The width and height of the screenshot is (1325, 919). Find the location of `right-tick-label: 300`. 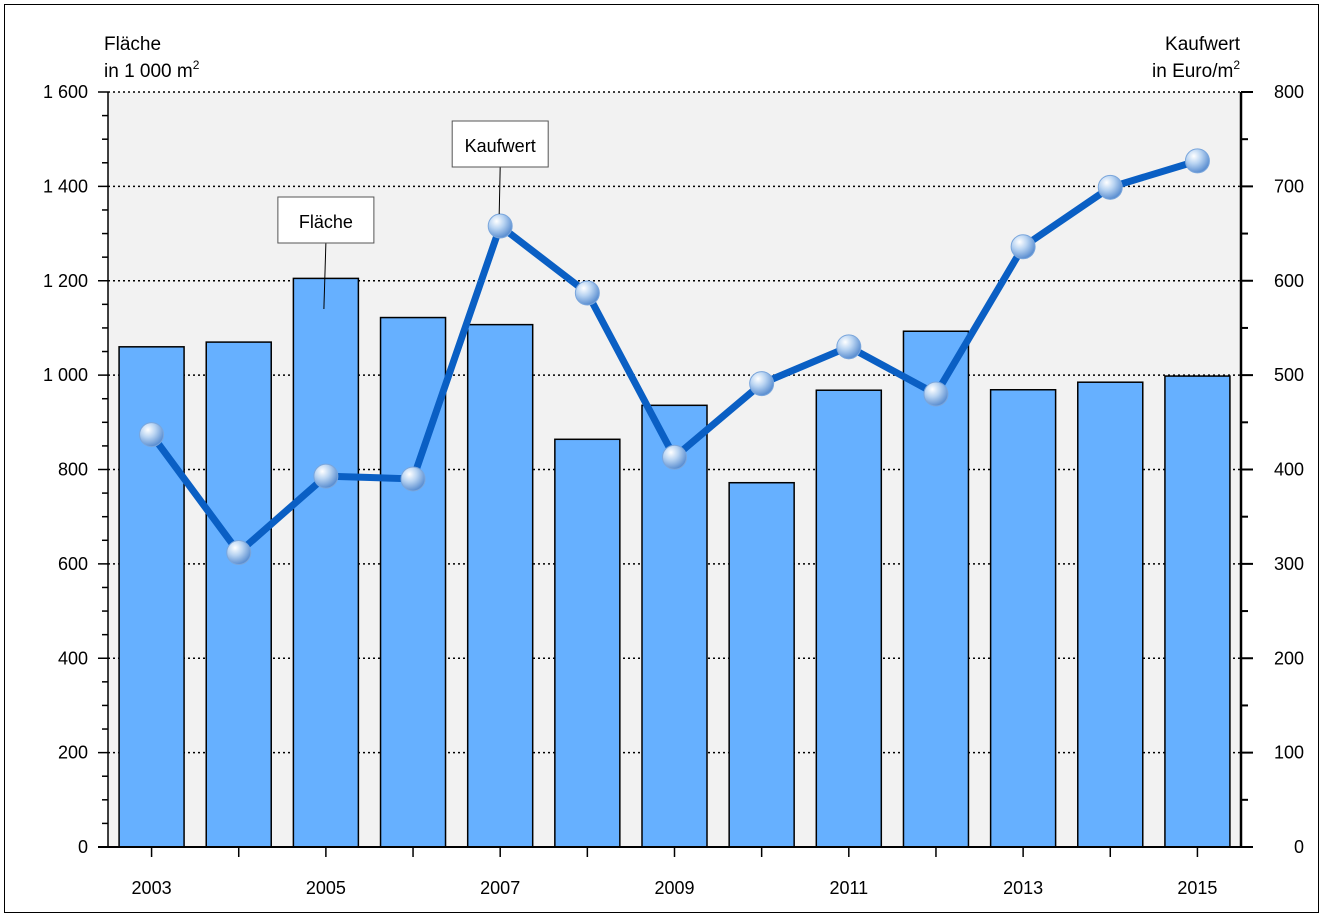

right-tick-label: 300 is located at coordinates (1289, 564).